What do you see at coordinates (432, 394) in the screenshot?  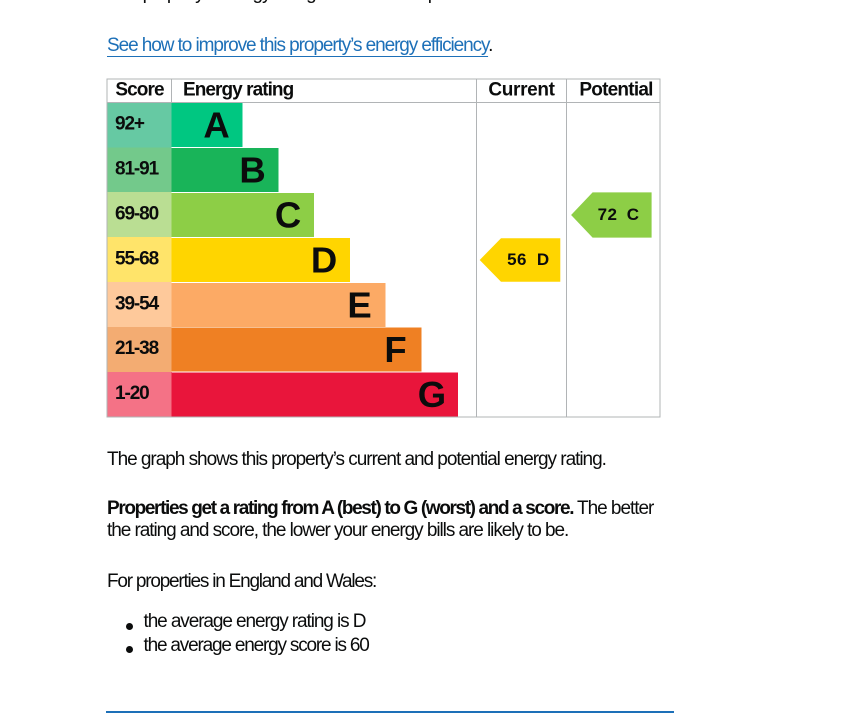 I see `svg-text: G` at bounding box center [432, 394].